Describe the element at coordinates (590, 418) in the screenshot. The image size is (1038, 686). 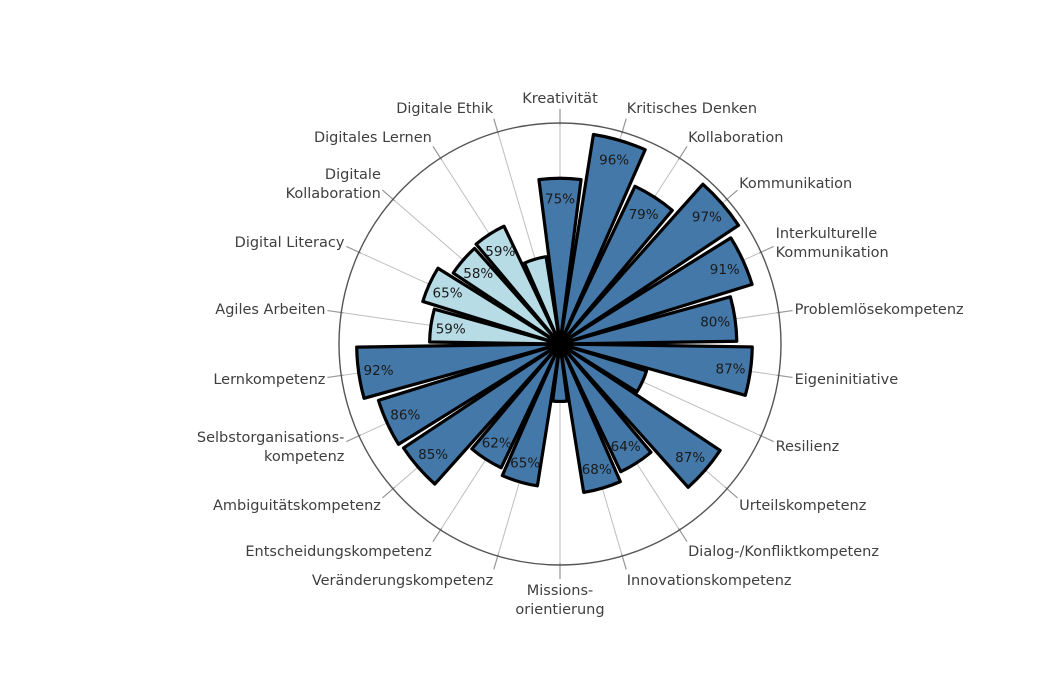
I see `wedge-innovationskompetenz` at that location.